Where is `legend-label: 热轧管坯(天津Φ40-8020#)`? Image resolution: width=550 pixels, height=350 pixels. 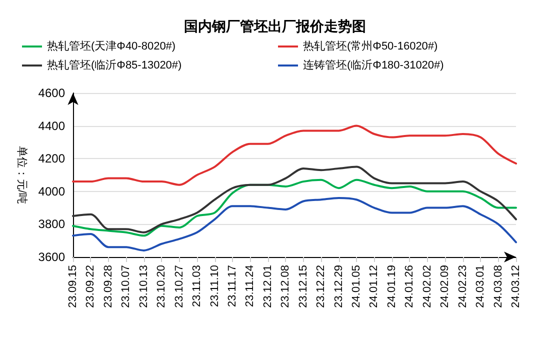
legend-label: 热轧管坯(天津Φ40-8020#) is located at coordinates (111, 46).